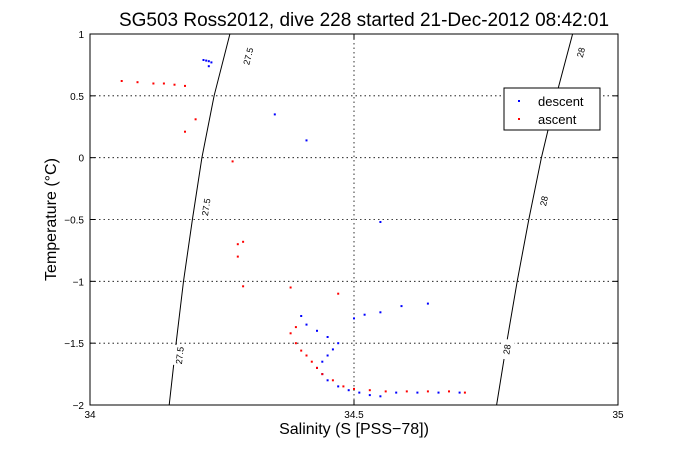 The width and height of the screenshot is (681, 454). Describe the element at coordinates (557, 119) in the screenshot. I see `legend-entry-ascent: ascent` at that location.